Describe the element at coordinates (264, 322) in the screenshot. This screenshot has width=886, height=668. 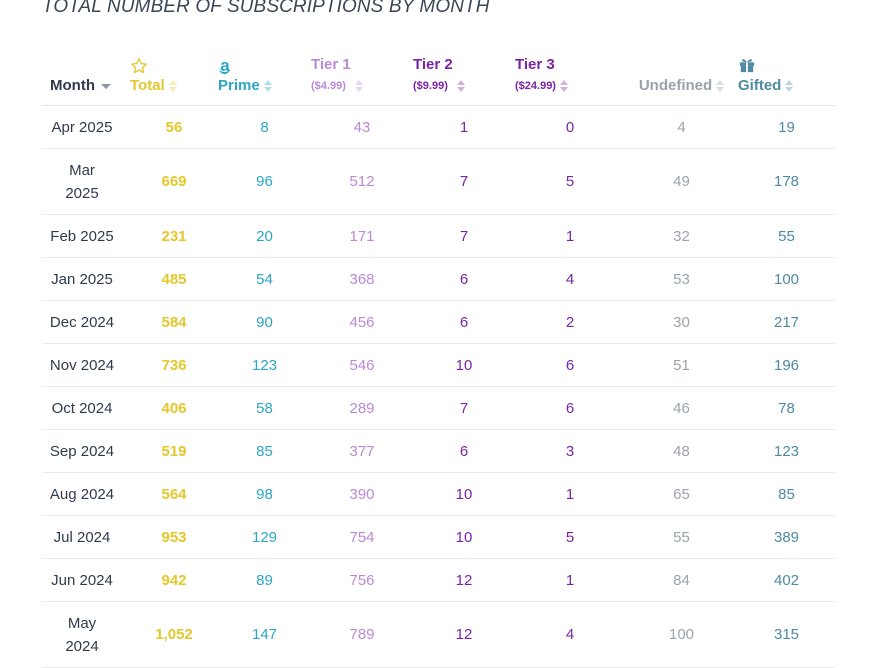
I see `cell-prime: 90` at that location.